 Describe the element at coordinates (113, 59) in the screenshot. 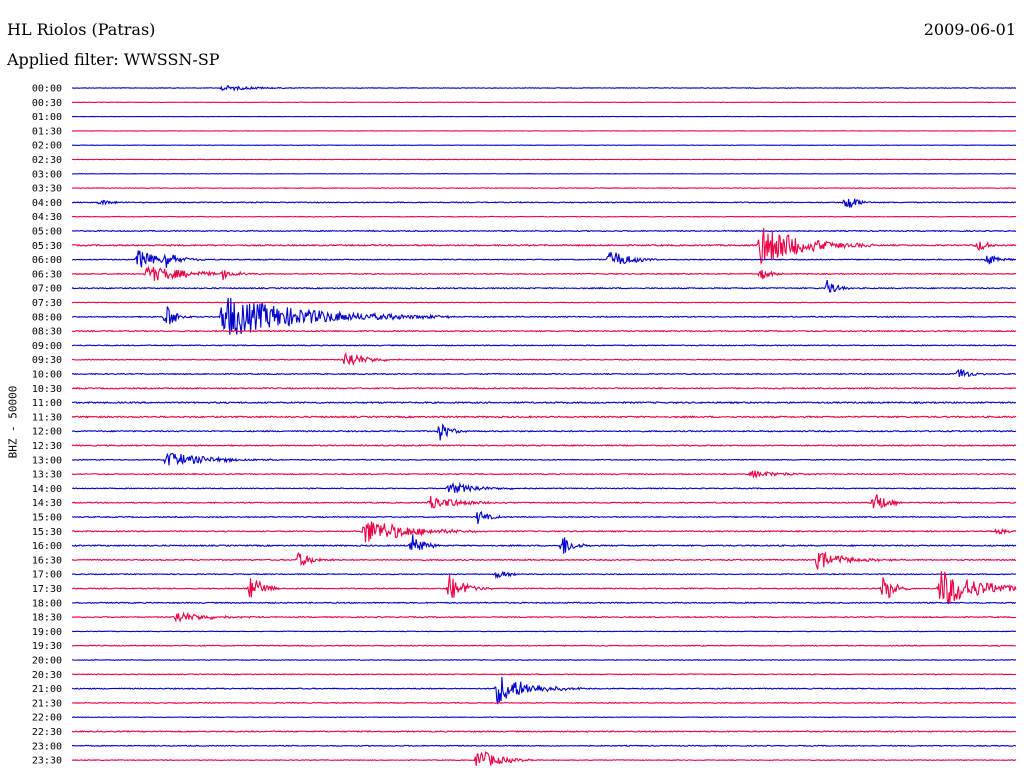

I see `filter-subtitle: Applied filter: WWSSN-SP` at that location.